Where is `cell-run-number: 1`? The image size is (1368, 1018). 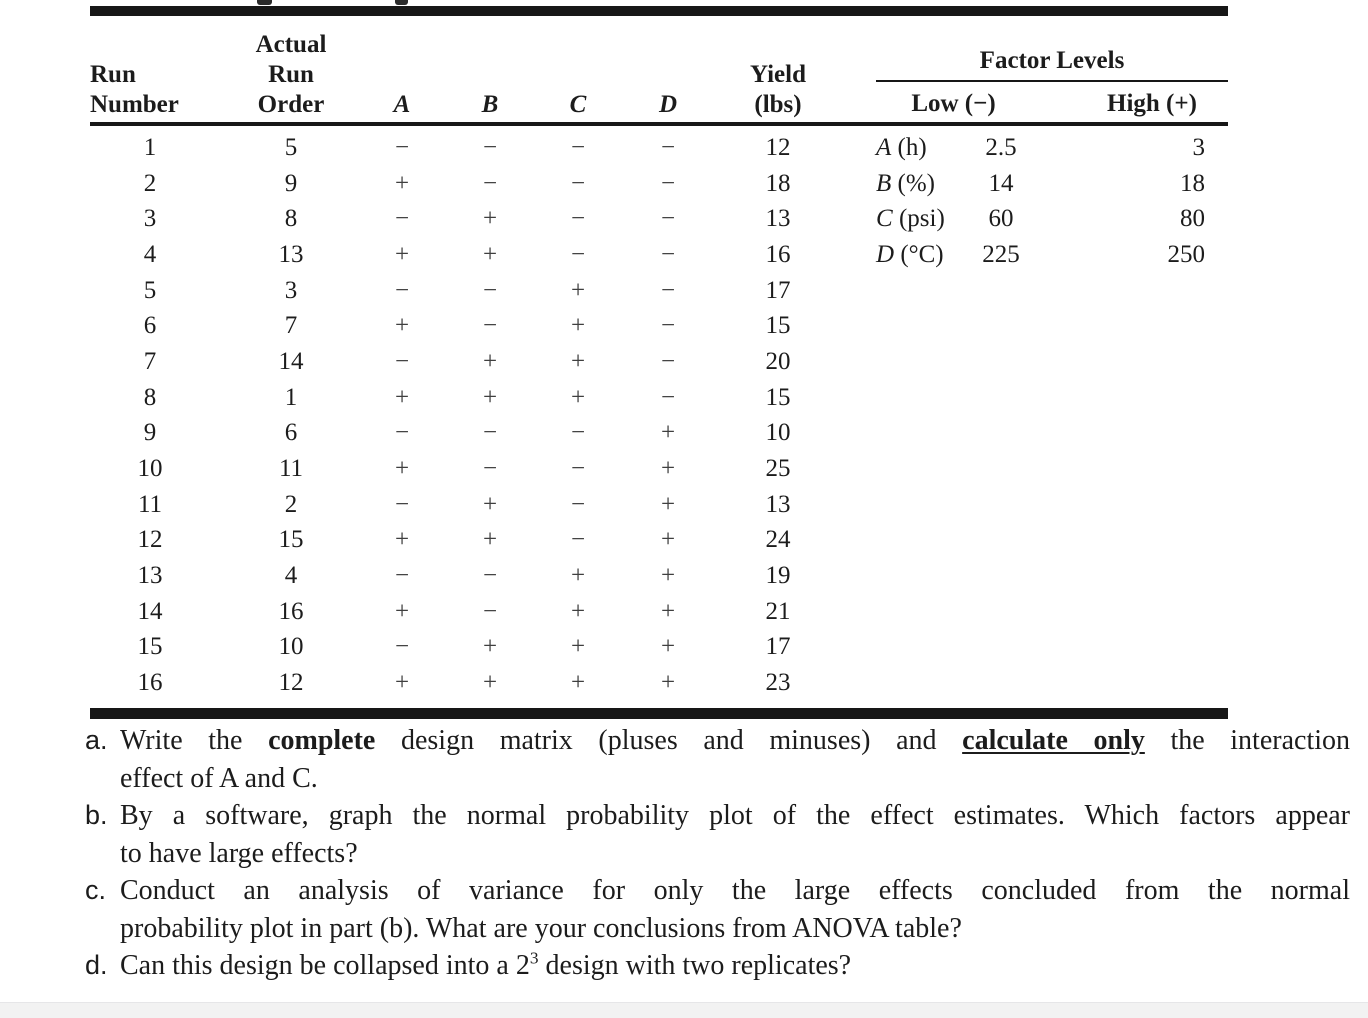
cell-run-number: 1 is located at coordinates (150, 147).